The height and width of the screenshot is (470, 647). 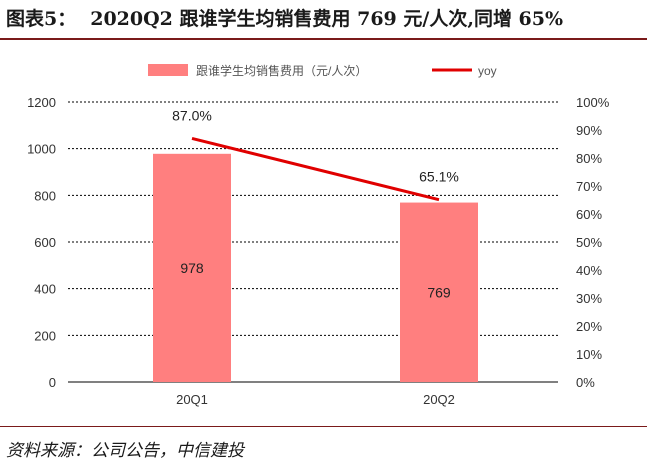 I want to click on y-left-tick-label: 600, so click(x=45, y=242).